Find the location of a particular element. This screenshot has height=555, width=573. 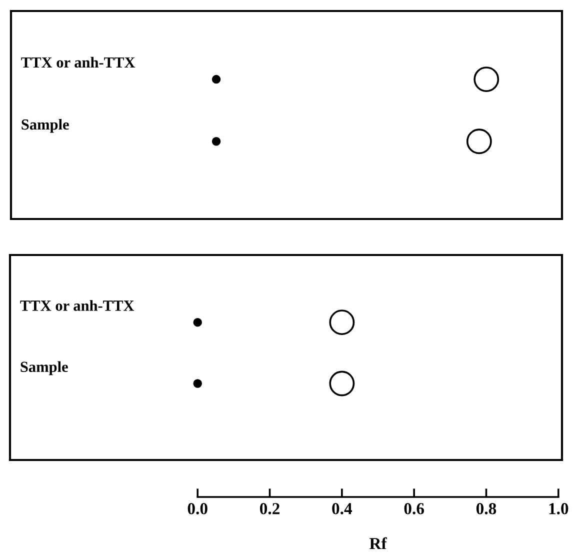

x-tick-label: 1.0 is located at coordinates (558, 508).